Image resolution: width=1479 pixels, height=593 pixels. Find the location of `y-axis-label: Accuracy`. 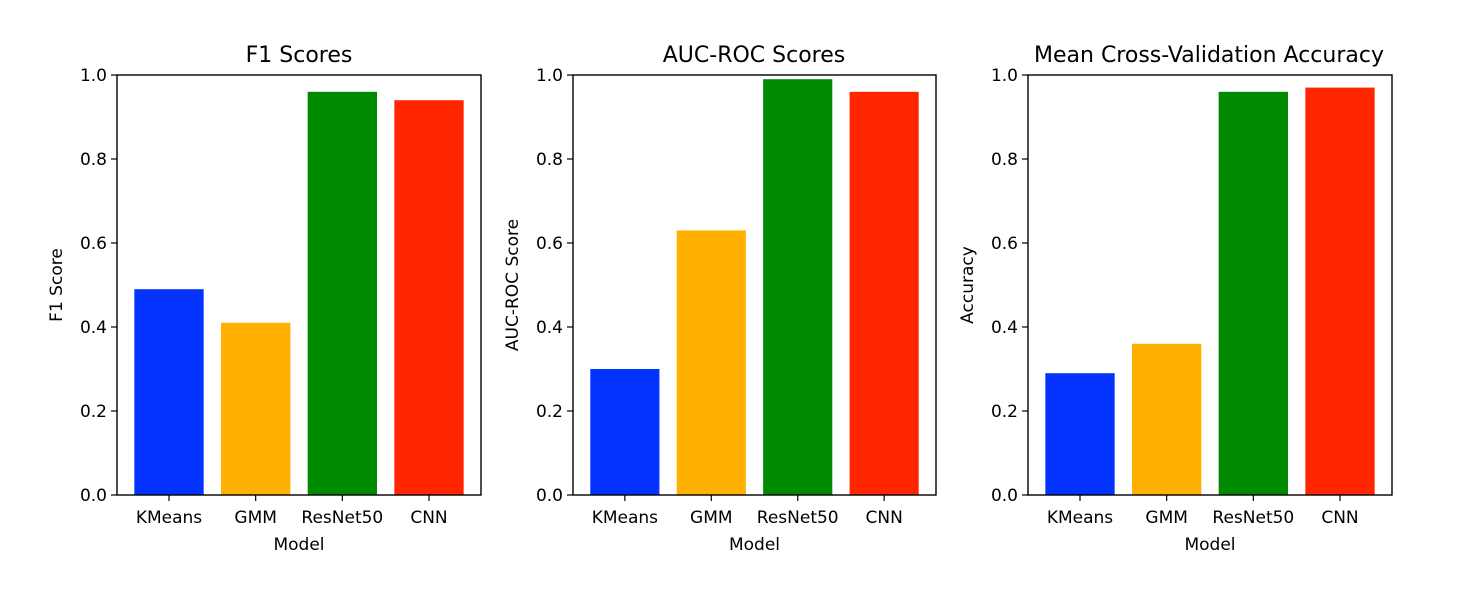

y-axis-label: Accuracy is located at coordinates (968, 285).